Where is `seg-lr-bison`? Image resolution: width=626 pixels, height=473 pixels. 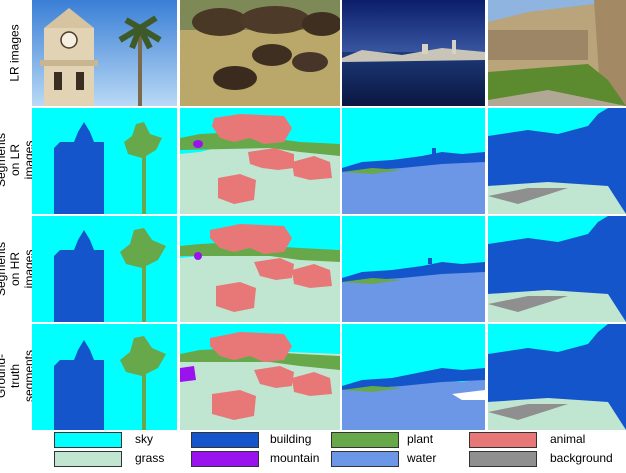 seg-lr-bison is located at coordinates (260, 161).